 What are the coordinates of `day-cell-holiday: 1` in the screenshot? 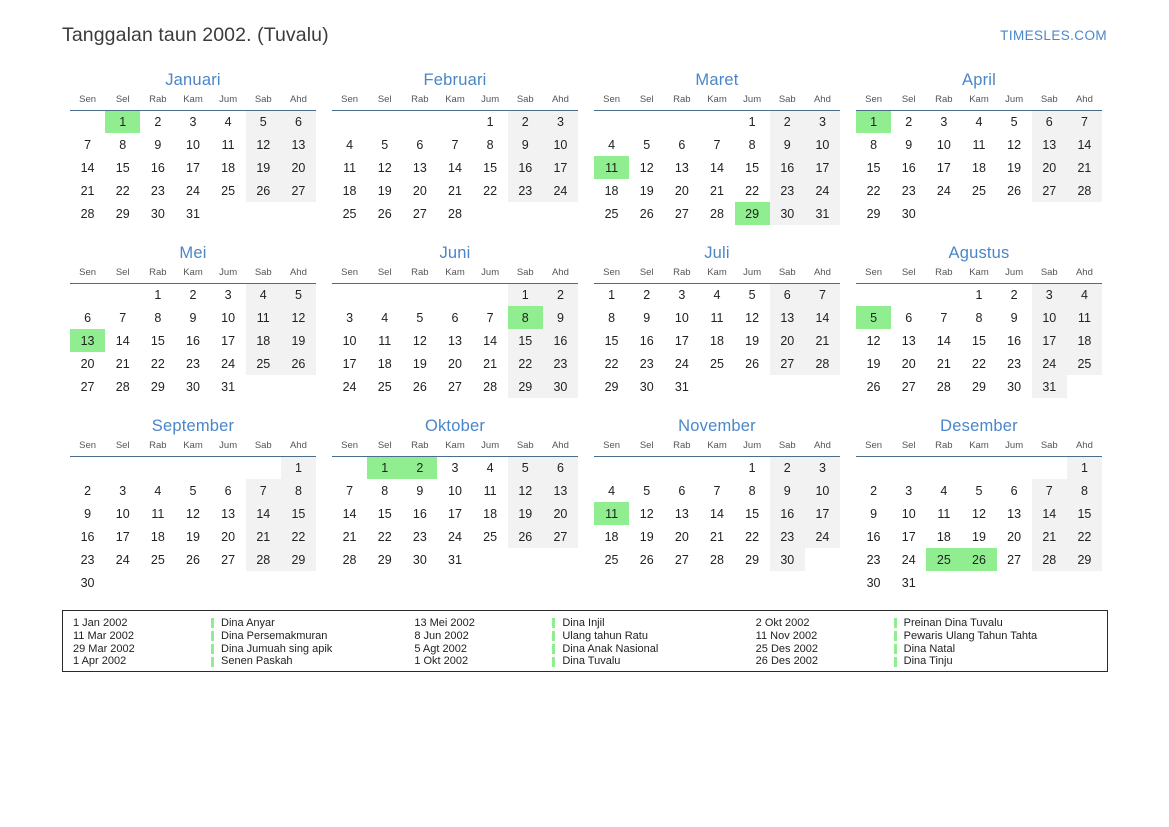 It's located at (874, 121).